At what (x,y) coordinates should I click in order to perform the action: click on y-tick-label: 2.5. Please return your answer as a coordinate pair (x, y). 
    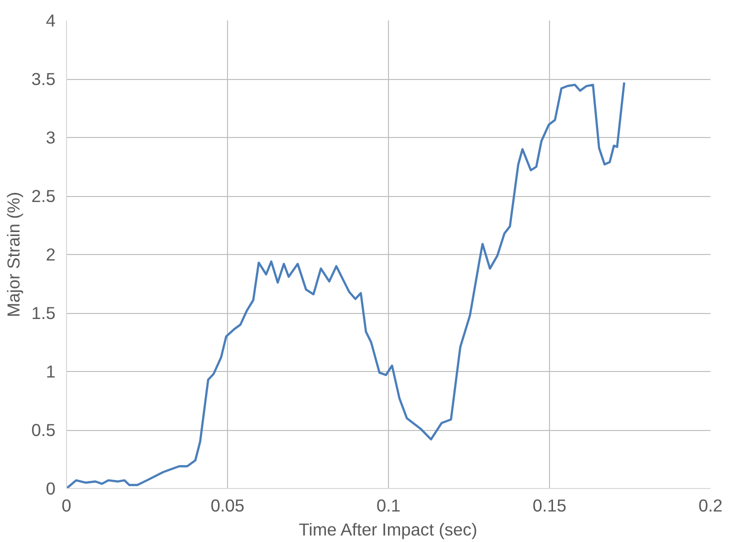
    Looking at the image, I should click on (43, 196).